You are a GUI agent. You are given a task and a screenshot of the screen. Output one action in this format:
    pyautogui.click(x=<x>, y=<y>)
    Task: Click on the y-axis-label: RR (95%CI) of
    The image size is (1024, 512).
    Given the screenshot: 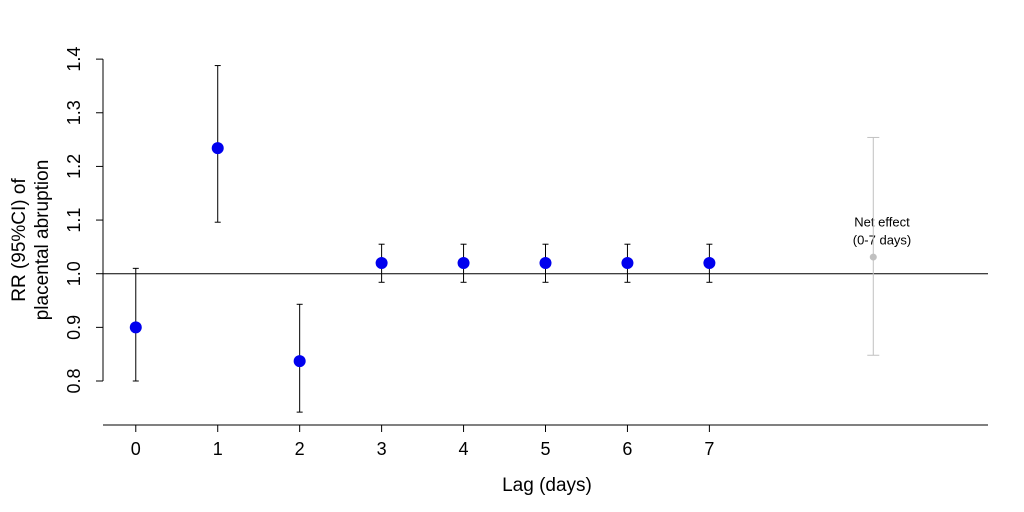 What is the action you would take?
    pyautogui.click(x=19, y=240)
    